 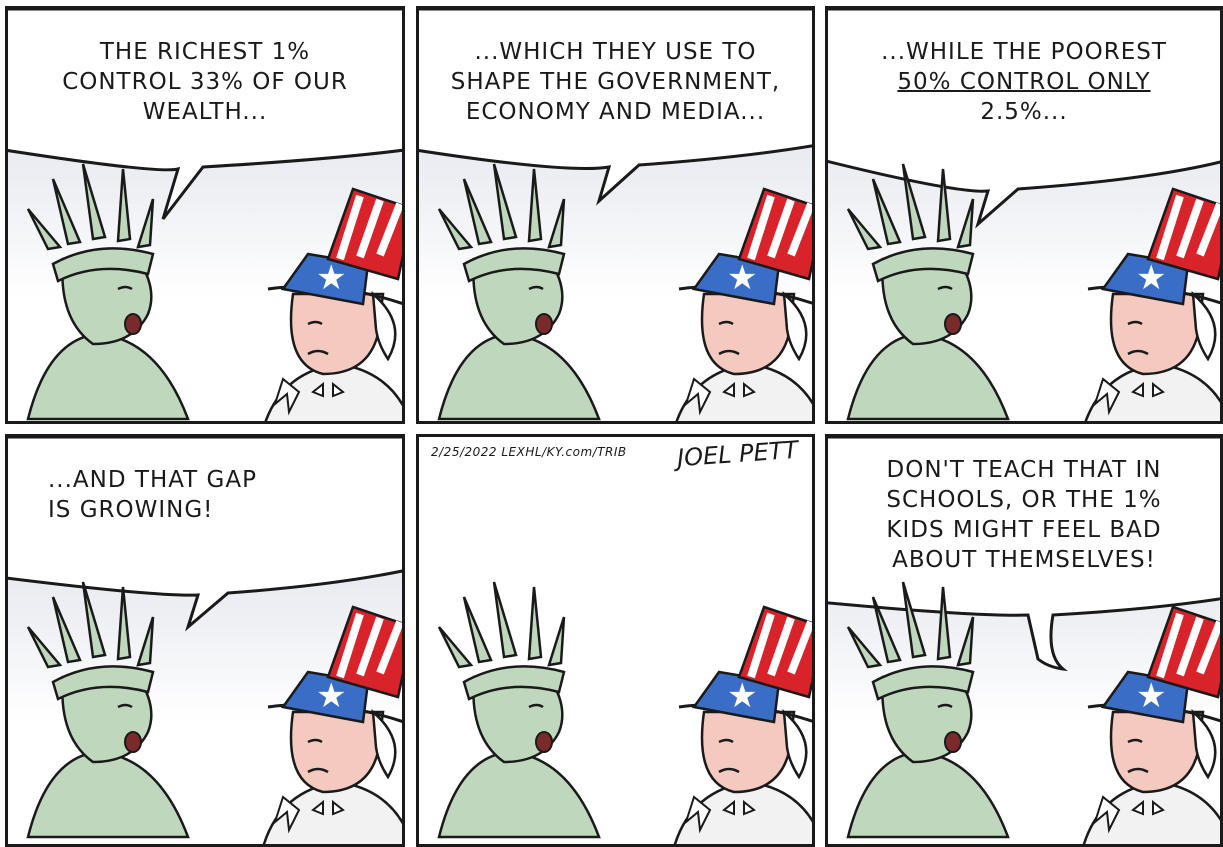 I want to click on balloon-line: schools, or the 1%, so click(x=1024, y=500).